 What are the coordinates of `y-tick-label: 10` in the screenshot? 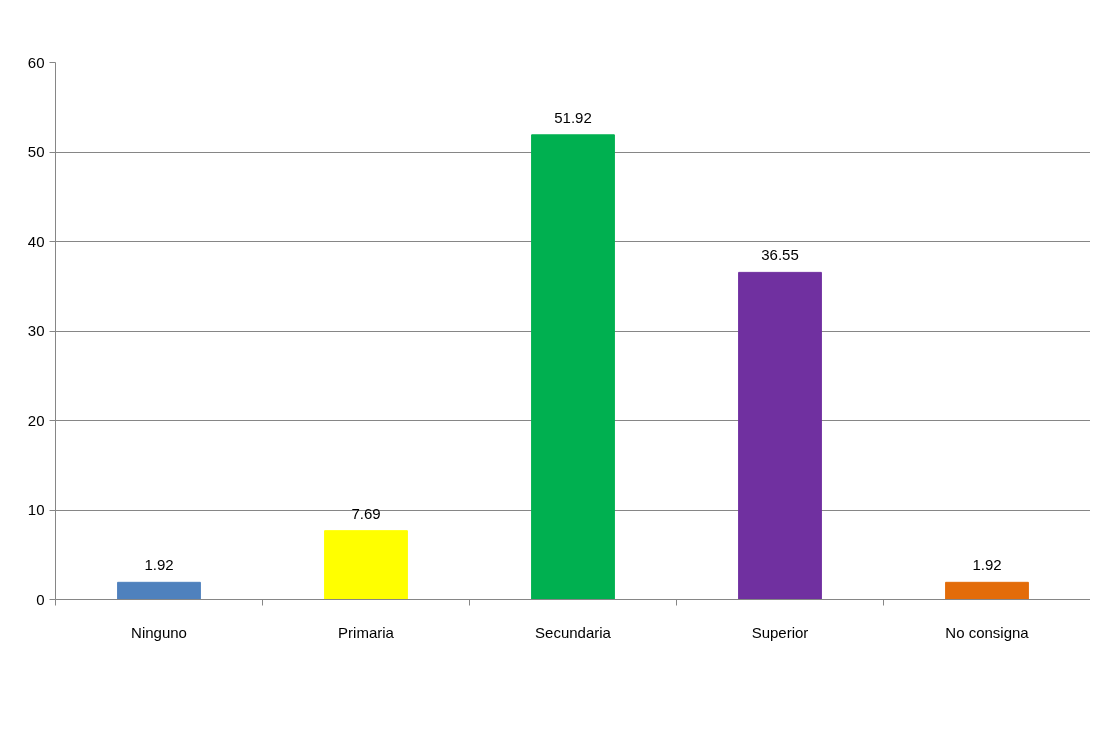 It's located at (36, 509).